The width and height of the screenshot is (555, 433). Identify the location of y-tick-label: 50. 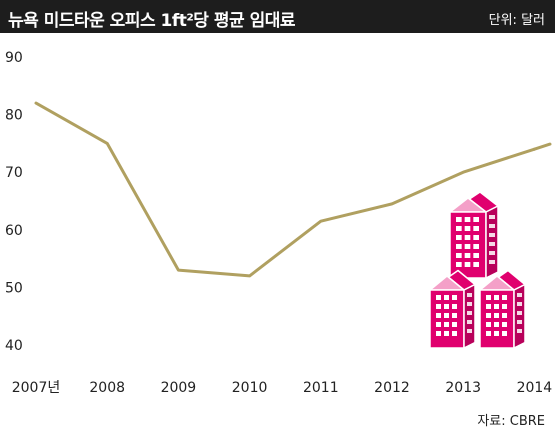
(14, 288).